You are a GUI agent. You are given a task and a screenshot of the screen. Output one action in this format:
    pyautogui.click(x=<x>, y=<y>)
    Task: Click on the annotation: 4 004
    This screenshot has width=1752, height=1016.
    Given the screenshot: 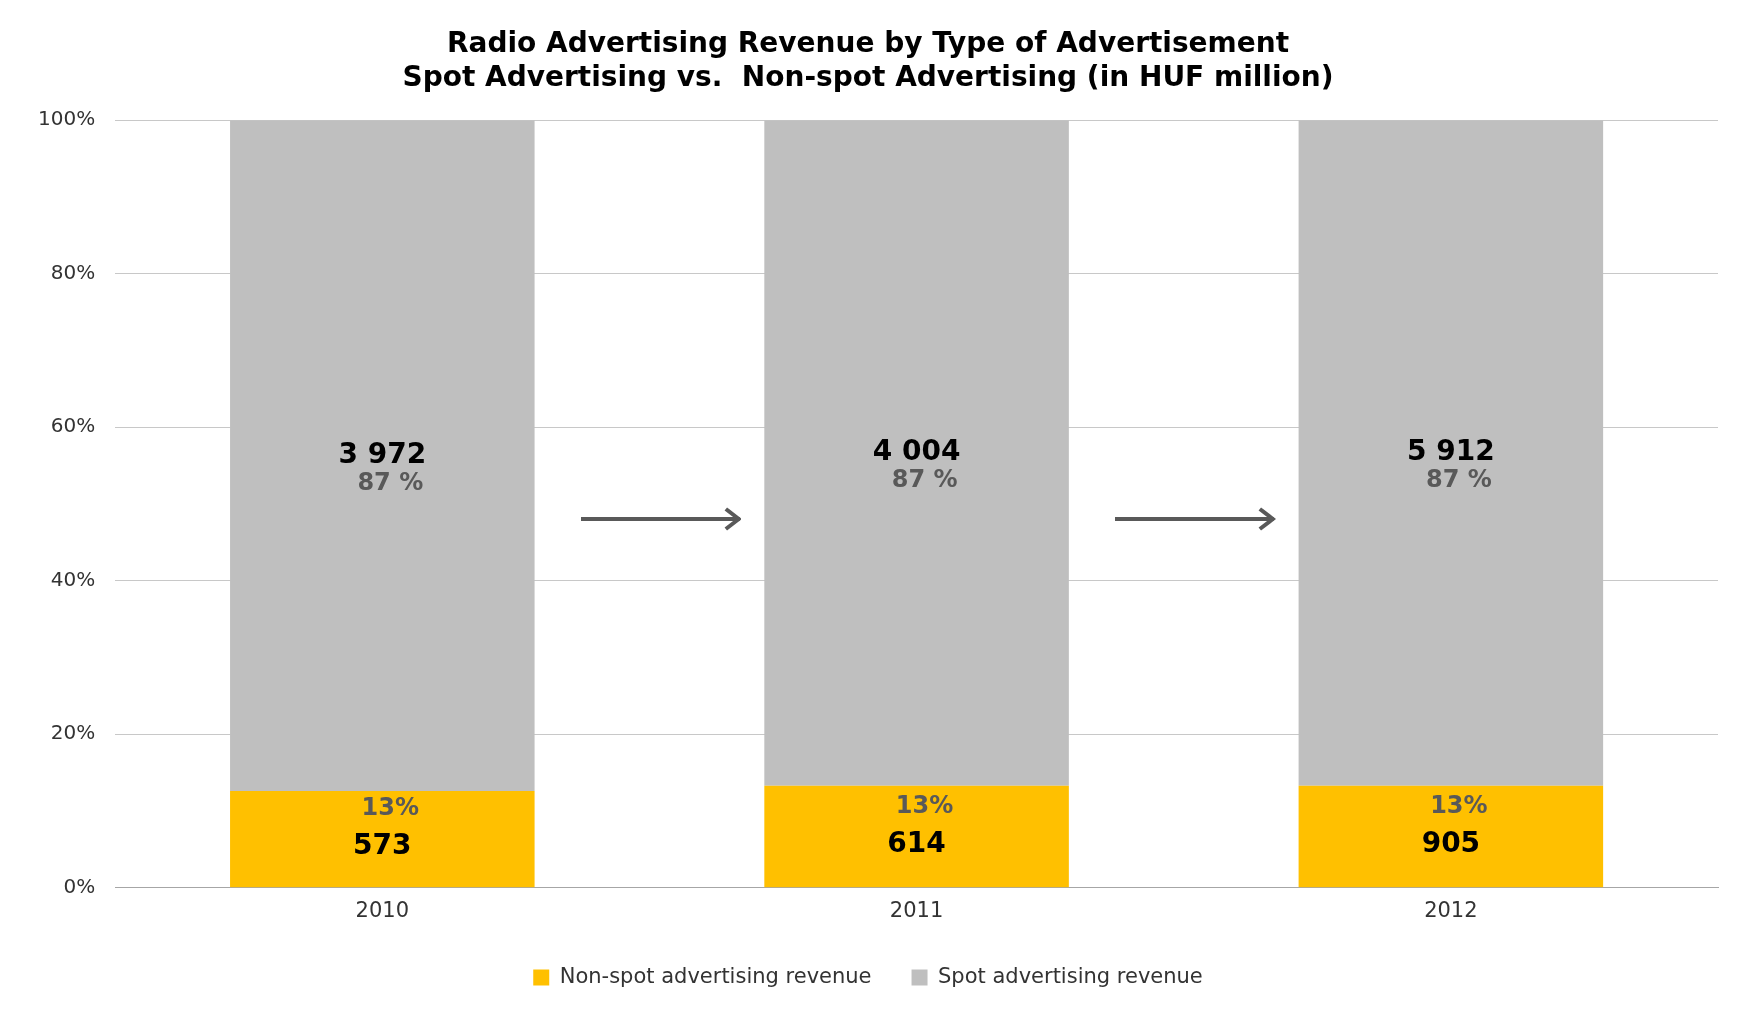 What is the action you would take?
    pyautogui.click(x=916, y=451)
    